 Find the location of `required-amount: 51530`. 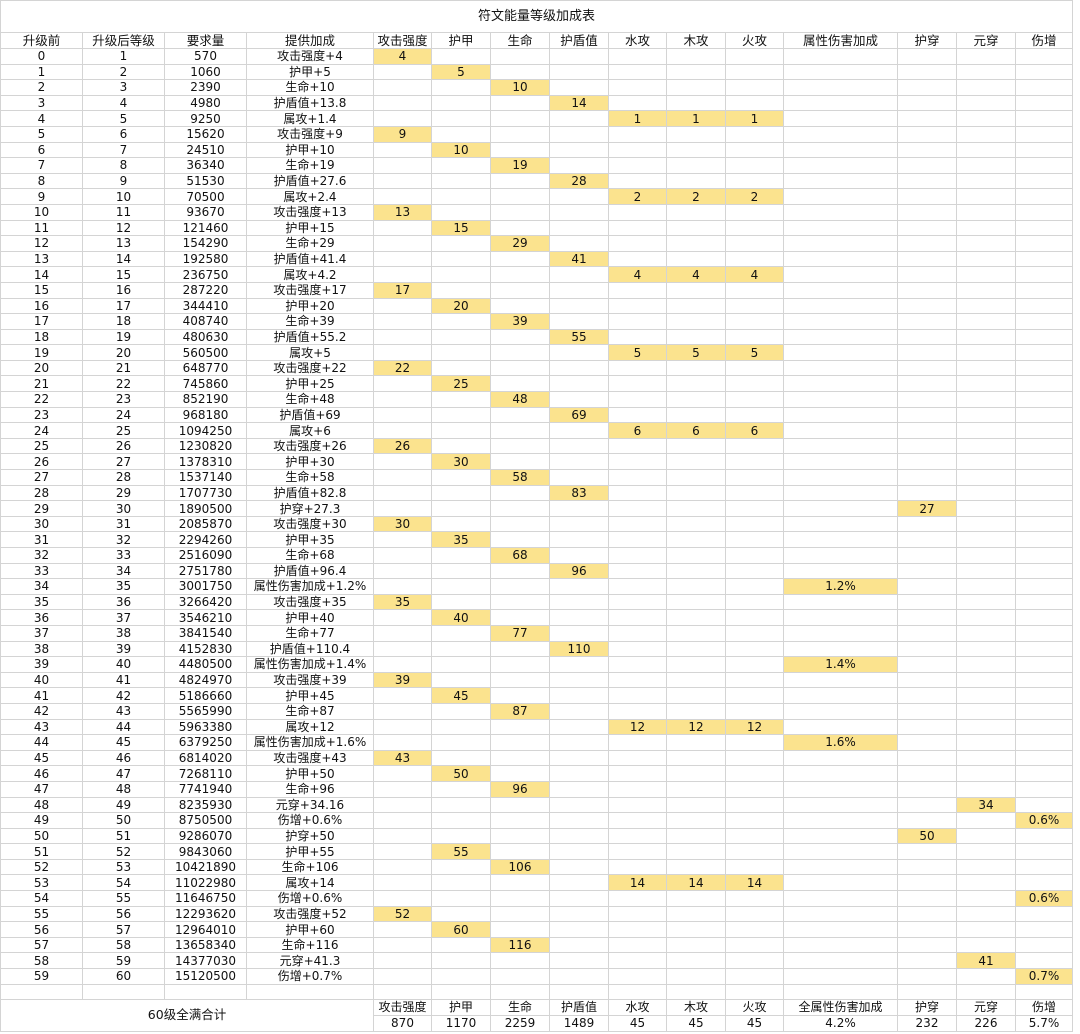

required-amount: 51530 is located at coordinates (205, 181).